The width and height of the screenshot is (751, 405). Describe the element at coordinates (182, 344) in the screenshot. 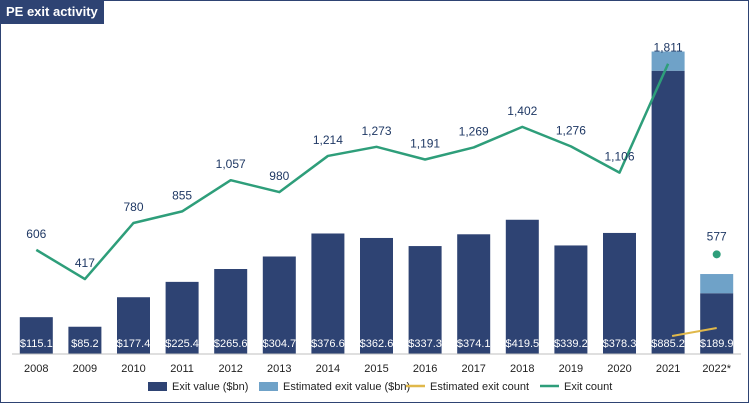

I see `bar-value-label: $225.4` at that location.